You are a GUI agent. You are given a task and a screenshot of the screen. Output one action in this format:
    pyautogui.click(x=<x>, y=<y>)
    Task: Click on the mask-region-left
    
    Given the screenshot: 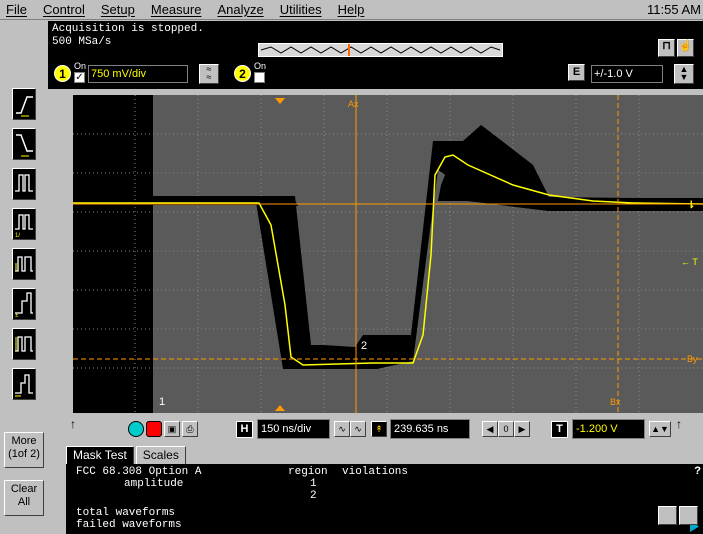 What is the action you would take?
    pyautogui.click(x=113, y=254)
    